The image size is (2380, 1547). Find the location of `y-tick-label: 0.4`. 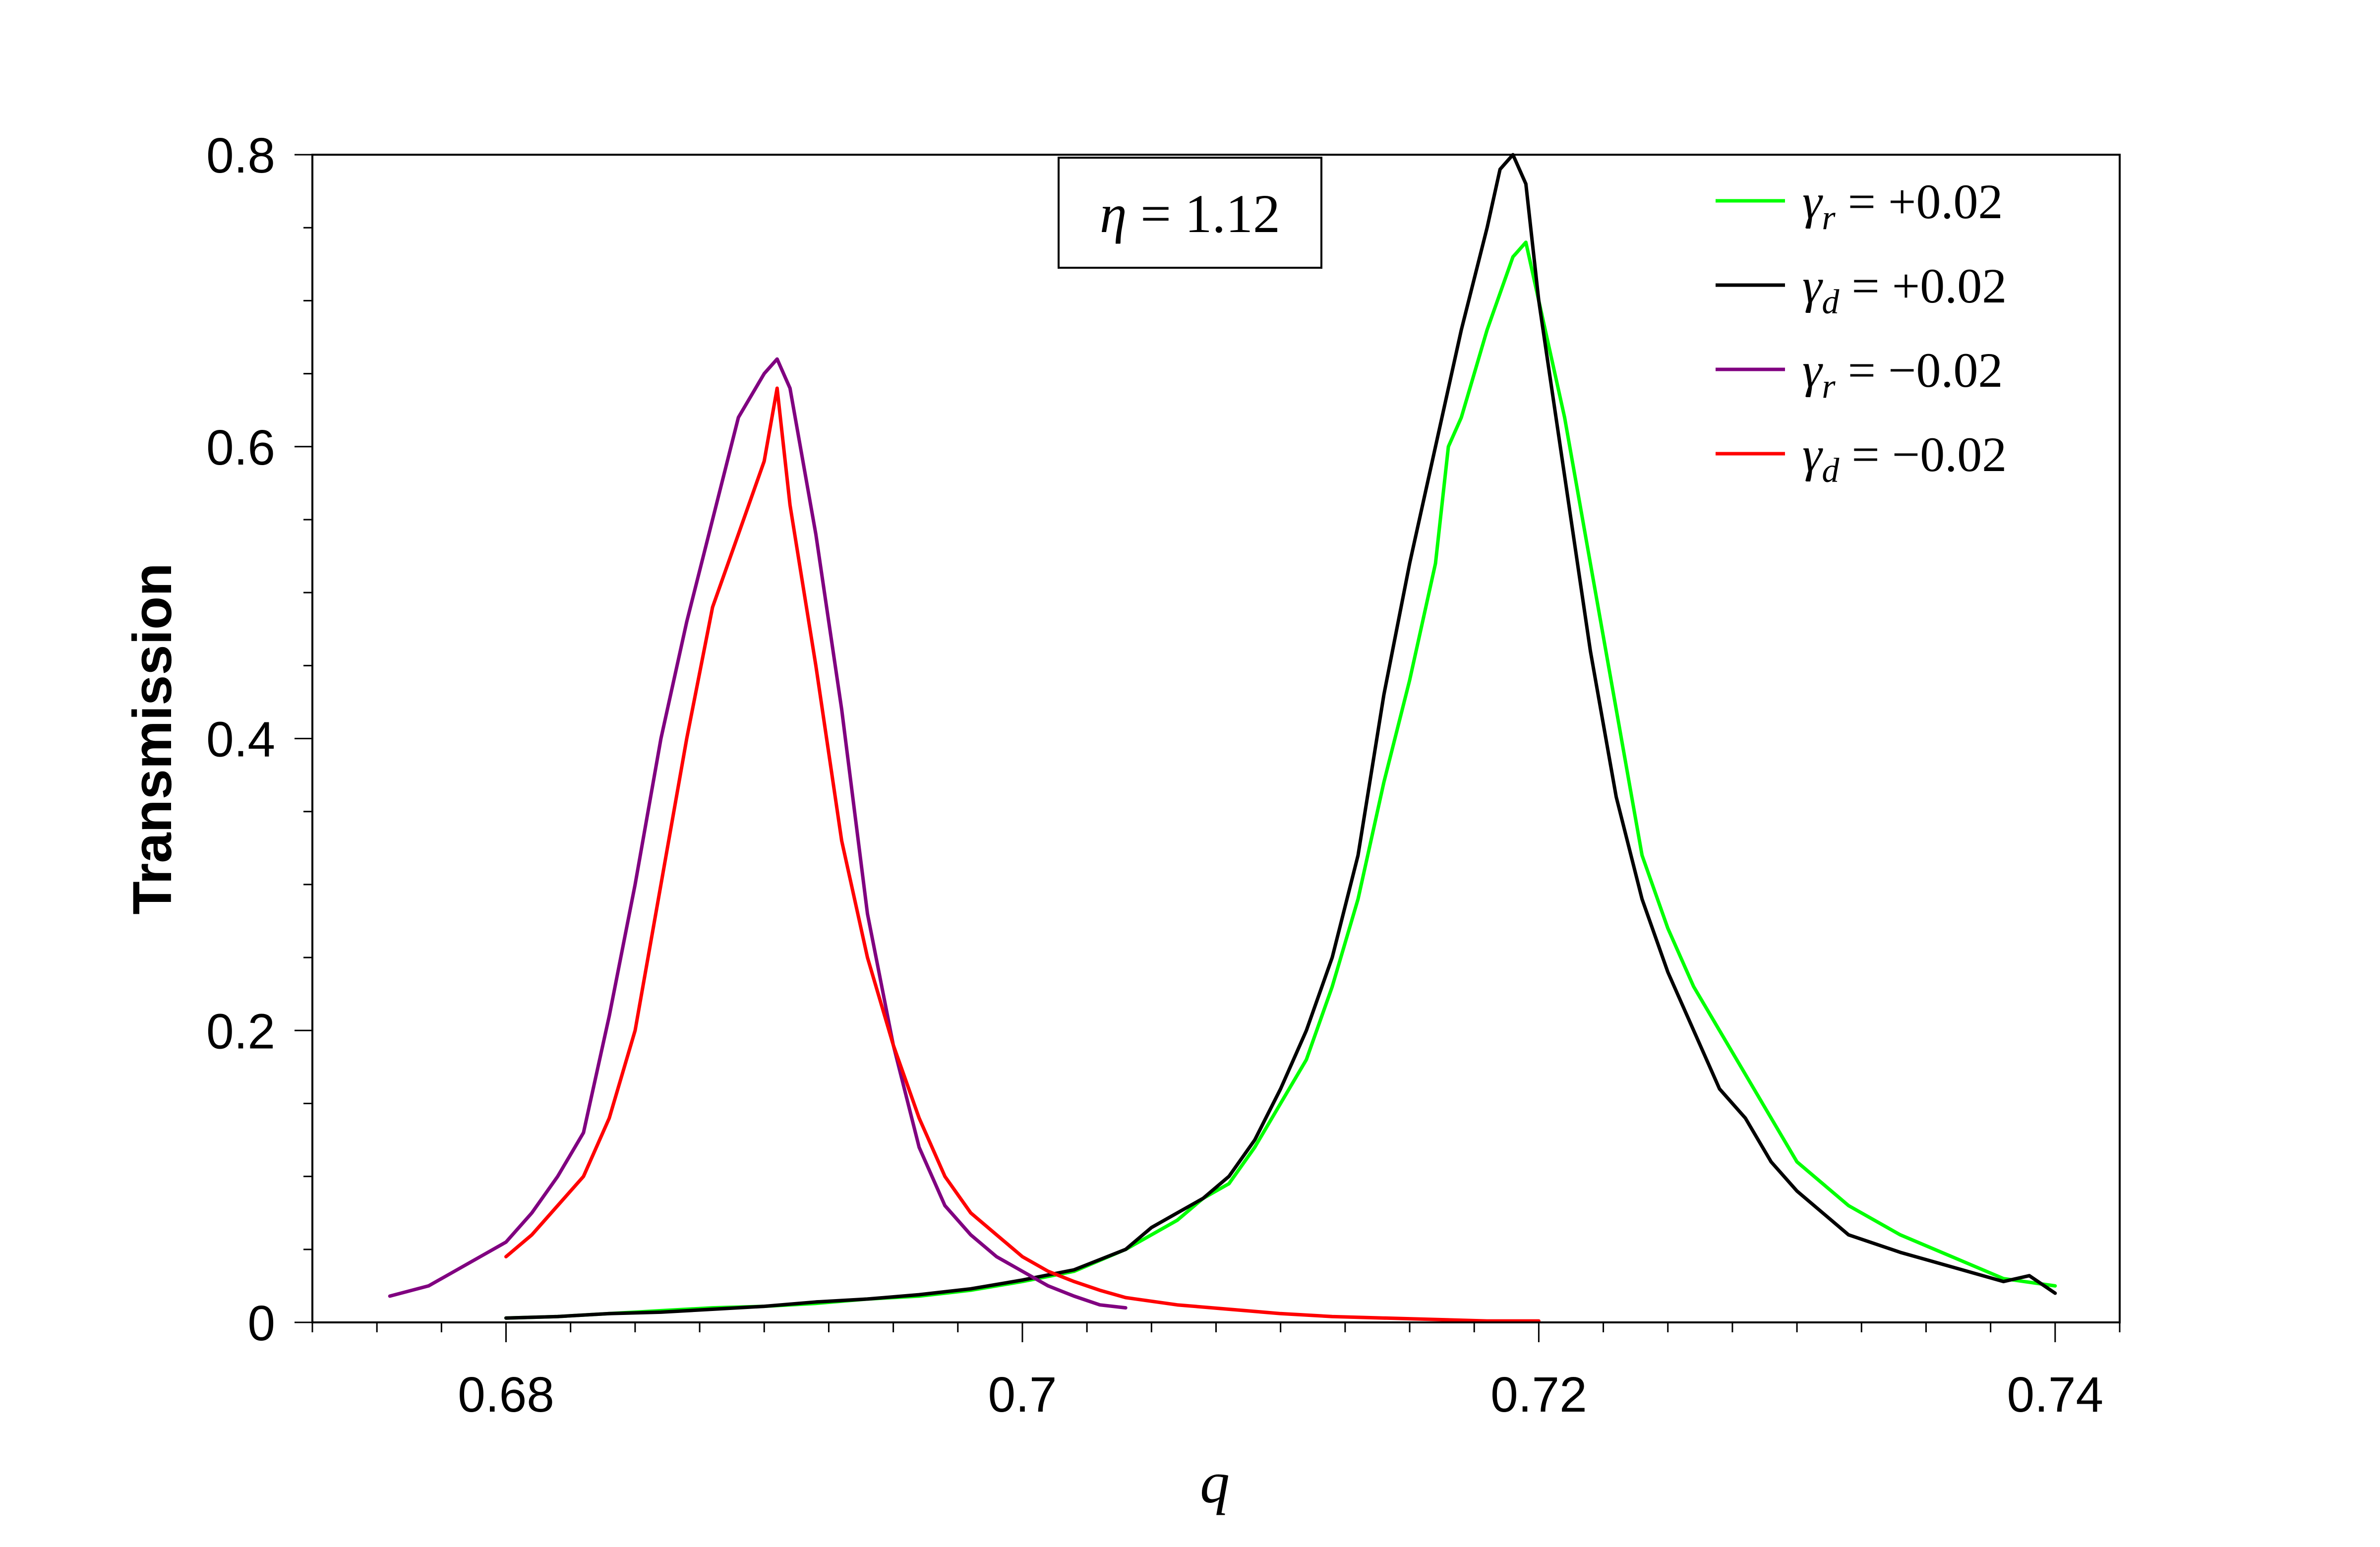

y-tick-label: 0.4 is located at coordinates (240, 740).